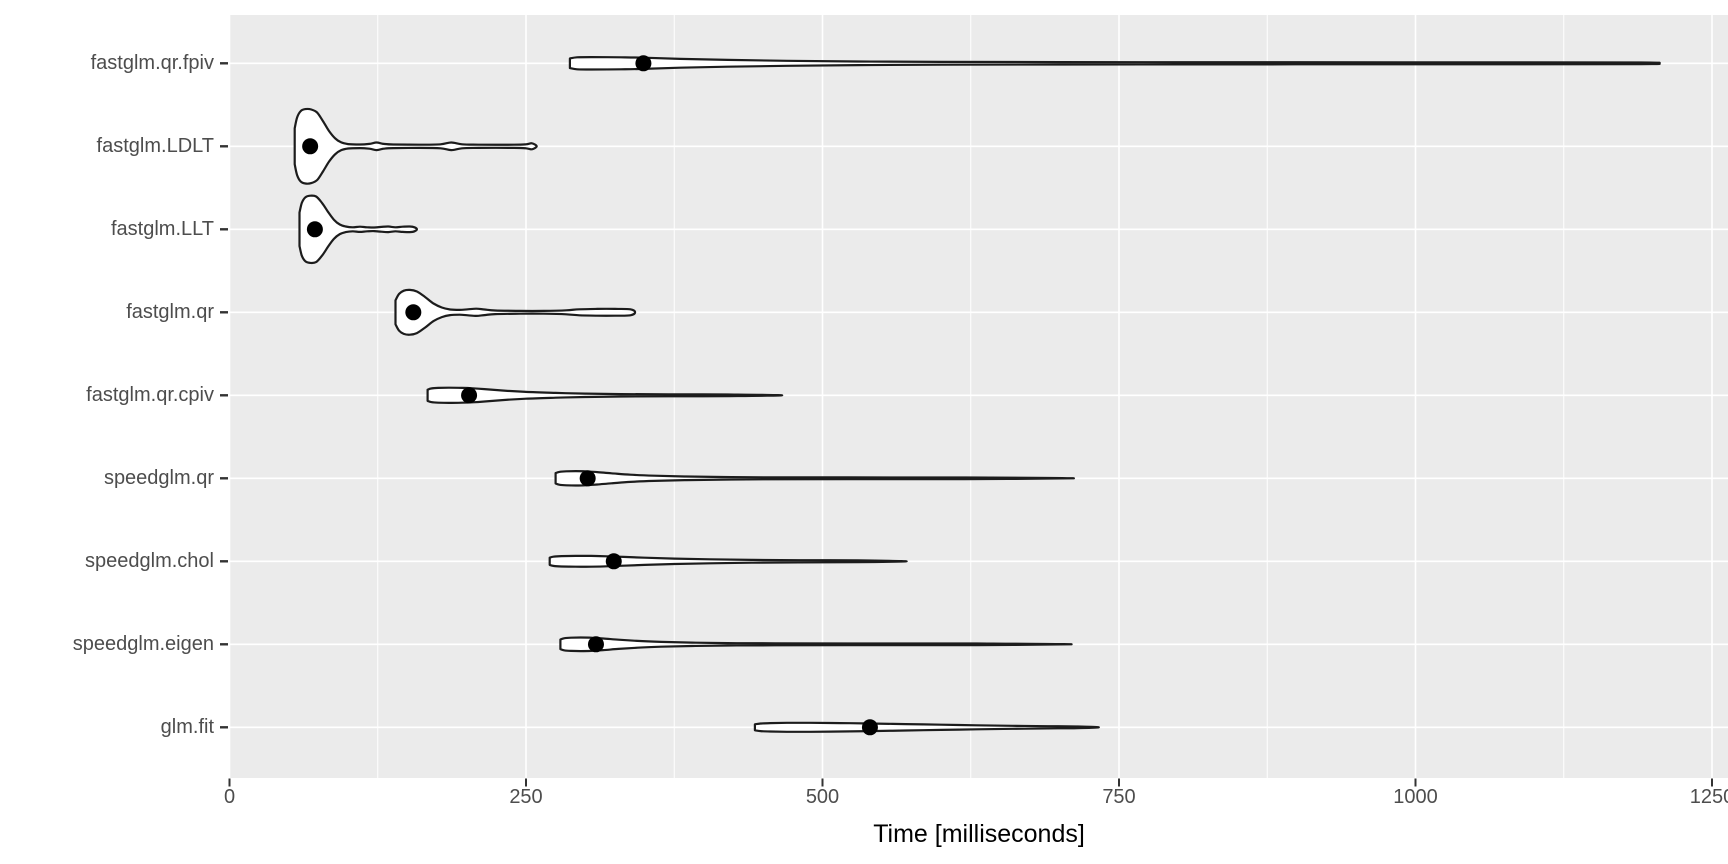 The width and height of the screenshot is (1728, 864). Describe the element at coordinates (358, 229) in the screenshot. I see `violin-fastglm.LLT` at that location.